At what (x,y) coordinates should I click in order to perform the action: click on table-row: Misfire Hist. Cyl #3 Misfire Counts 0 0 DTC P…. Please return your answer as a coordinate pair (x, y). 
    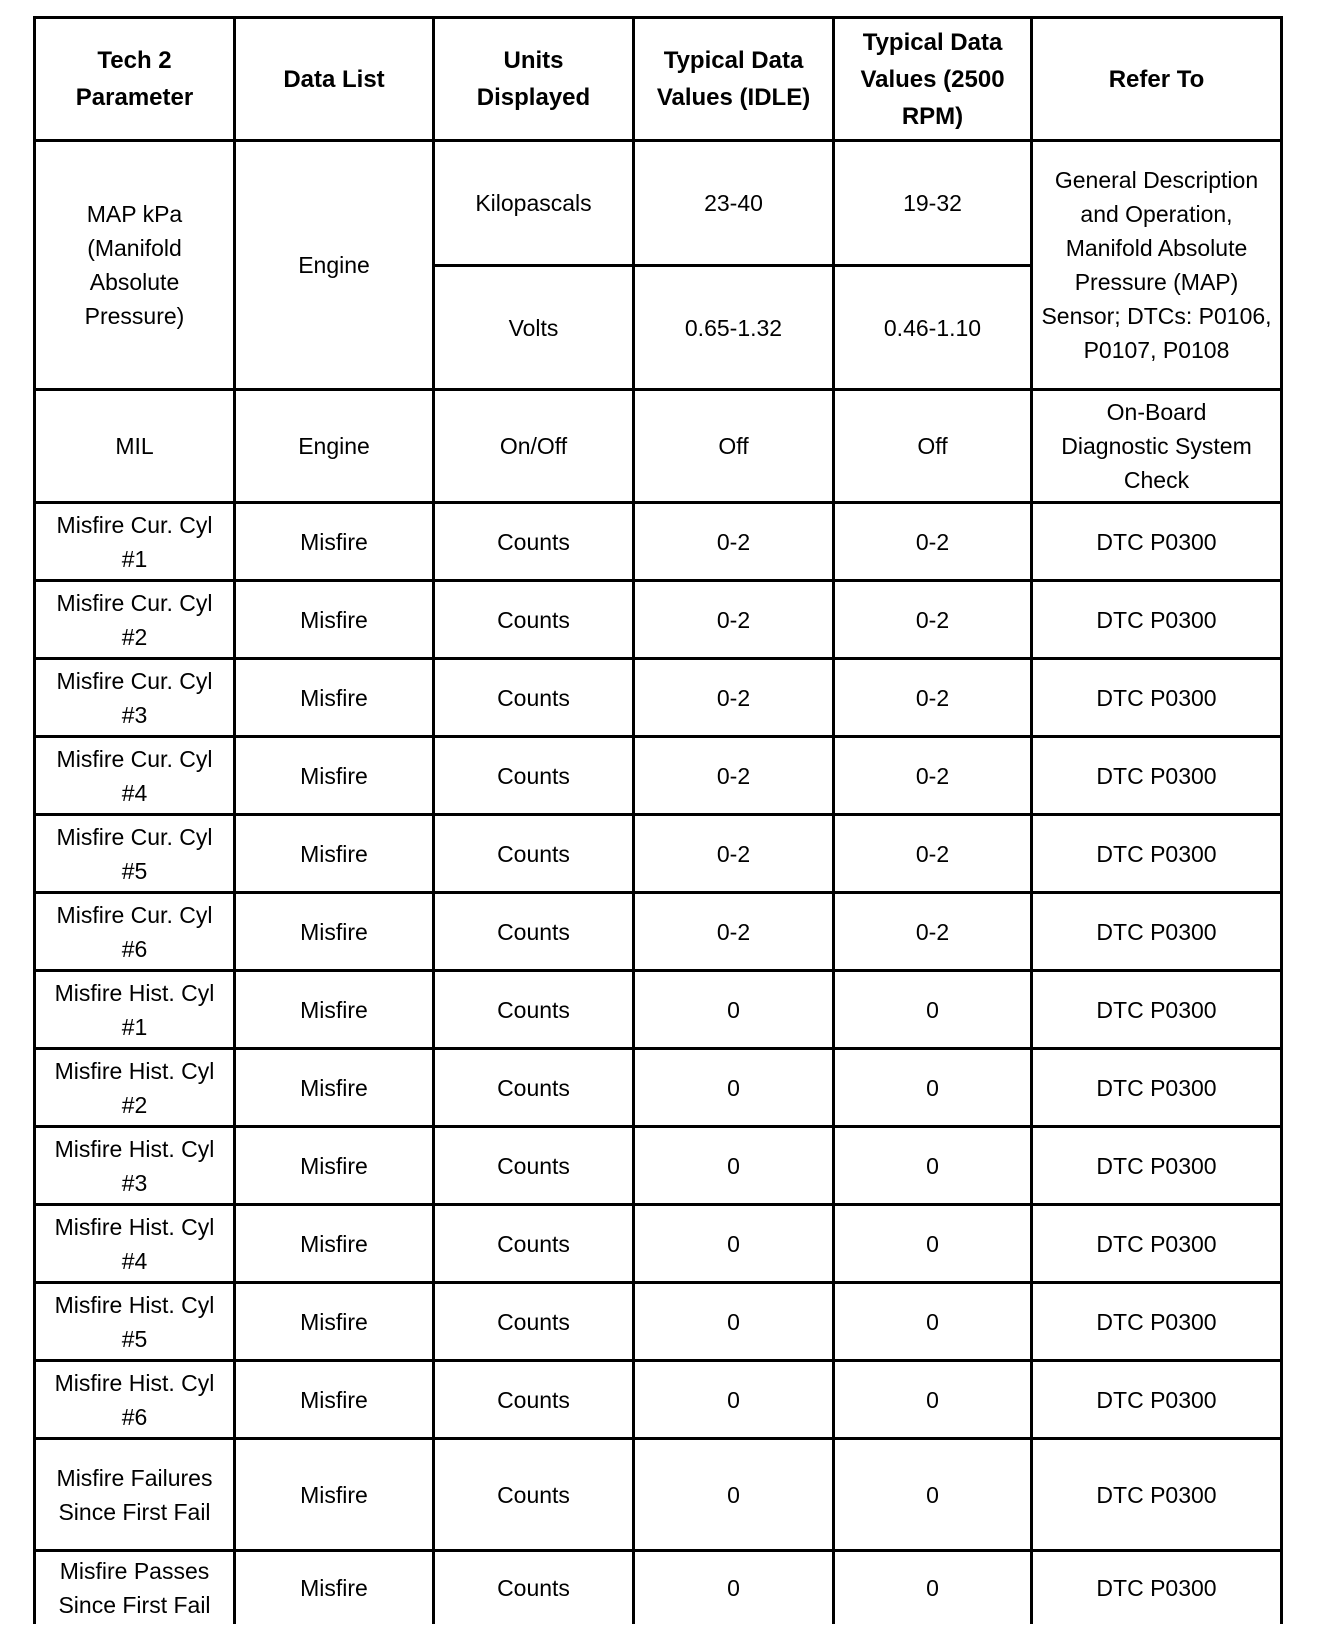
    Looking at the image, I should click on (658, 1165).